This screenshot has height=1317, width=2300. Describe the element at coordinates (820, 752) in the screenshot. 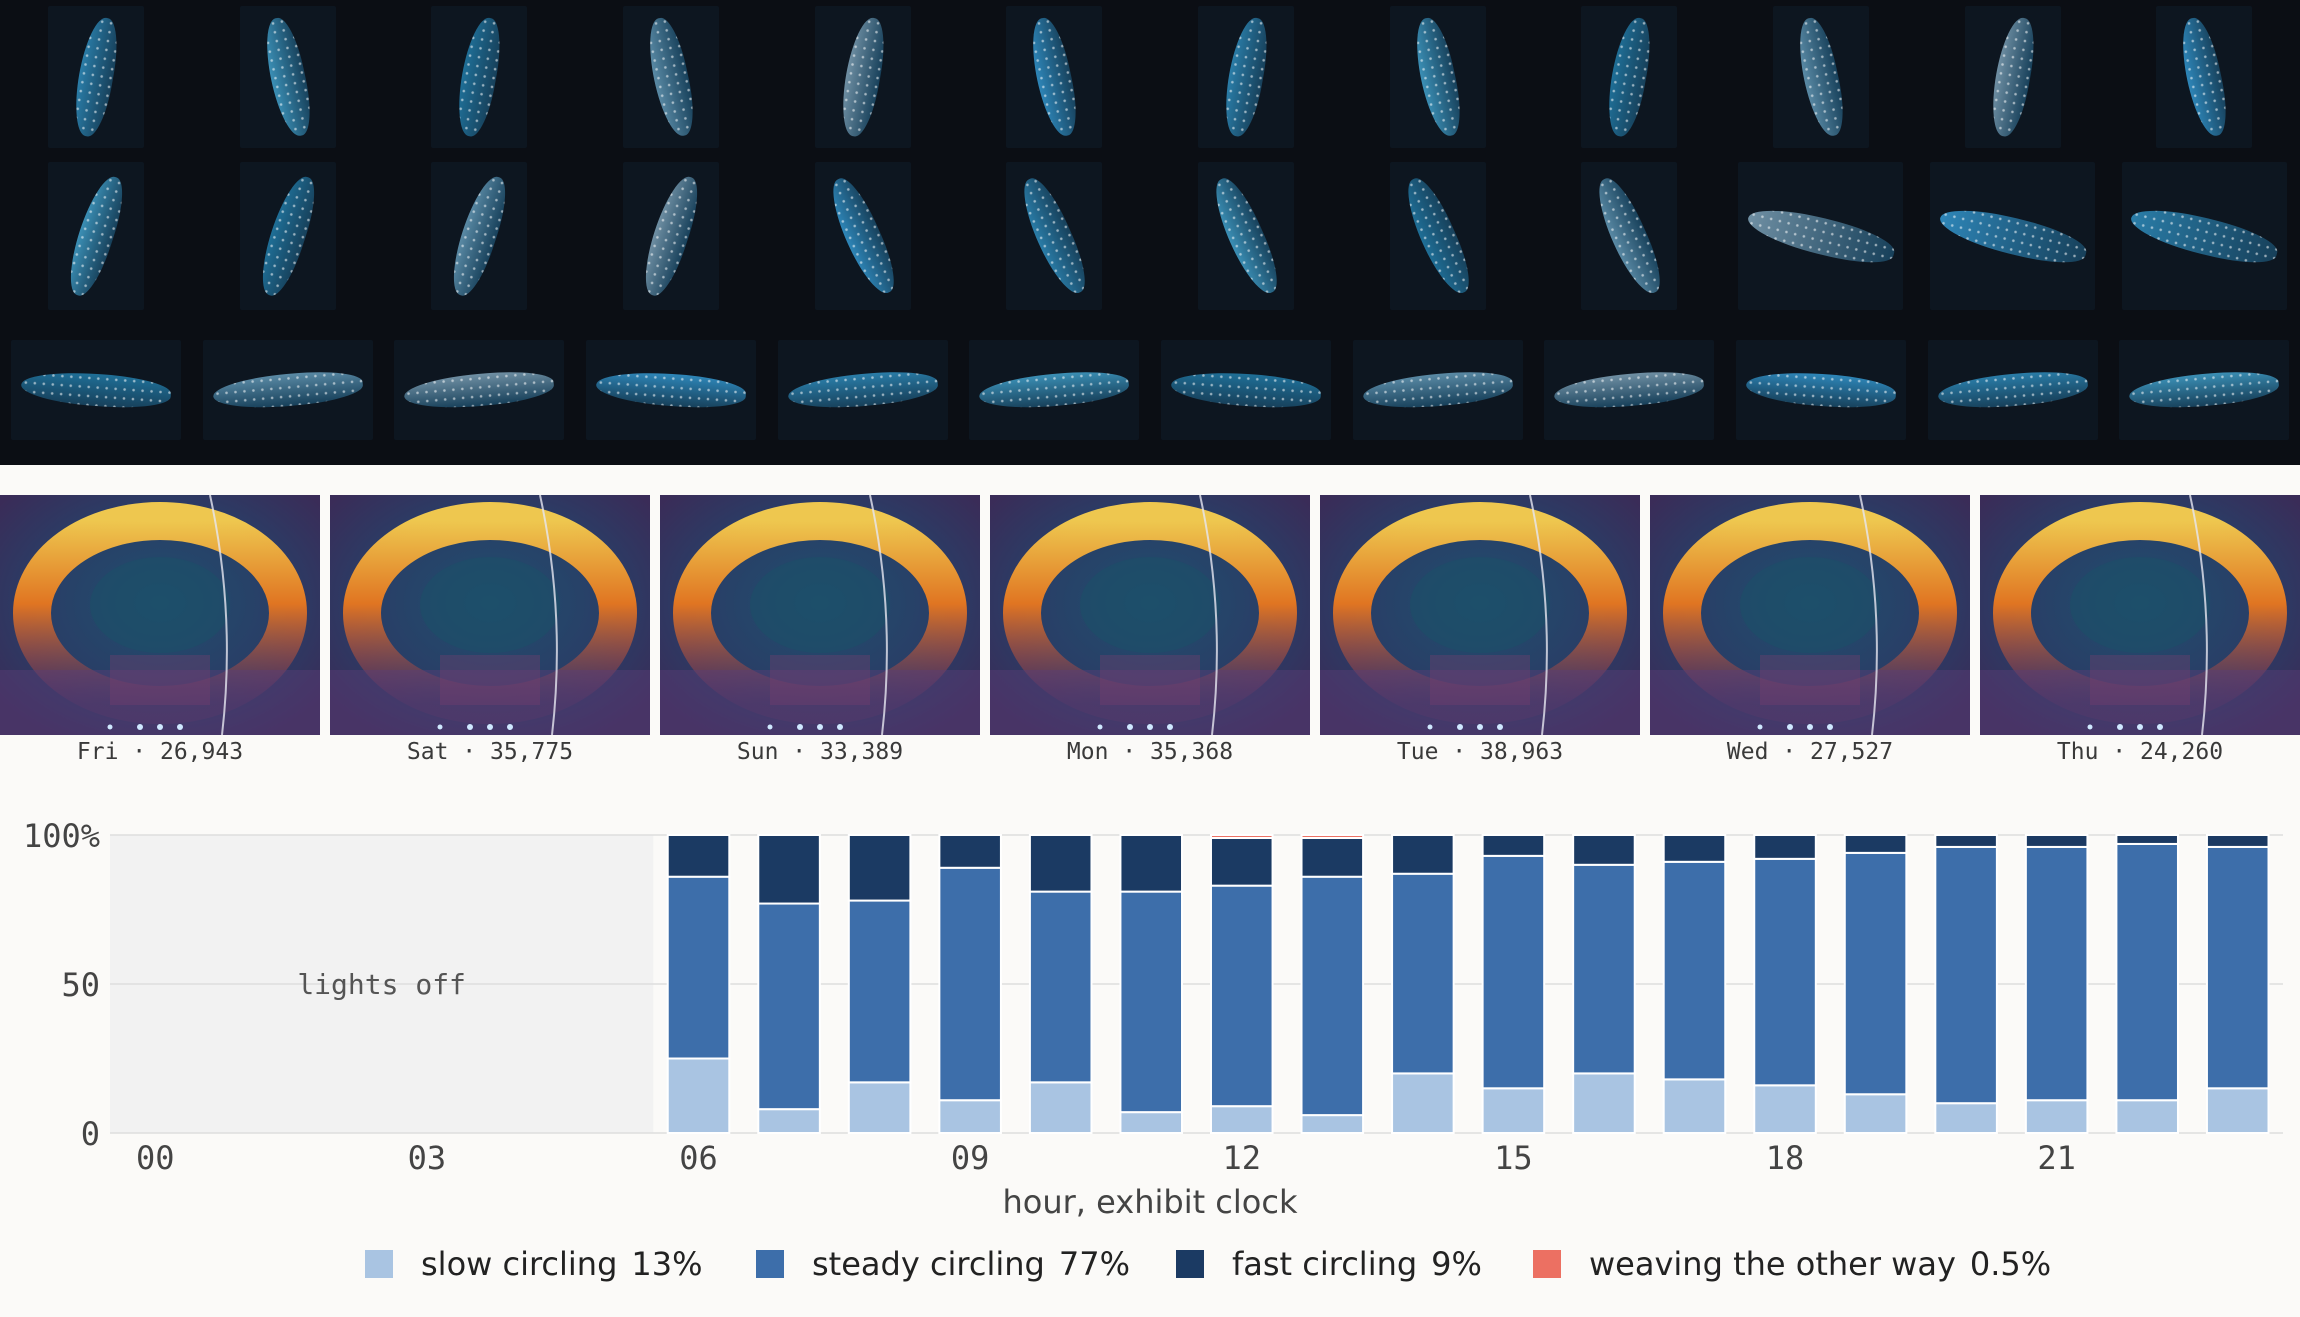

I see `heatmap-label: Sun · 33,389` at that location.